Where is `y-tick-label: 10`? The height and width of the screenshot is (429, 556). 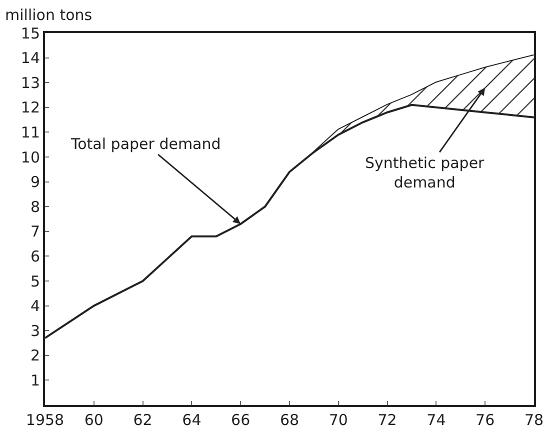
y-tick-label: 10 is located at coordinates (30, 157).